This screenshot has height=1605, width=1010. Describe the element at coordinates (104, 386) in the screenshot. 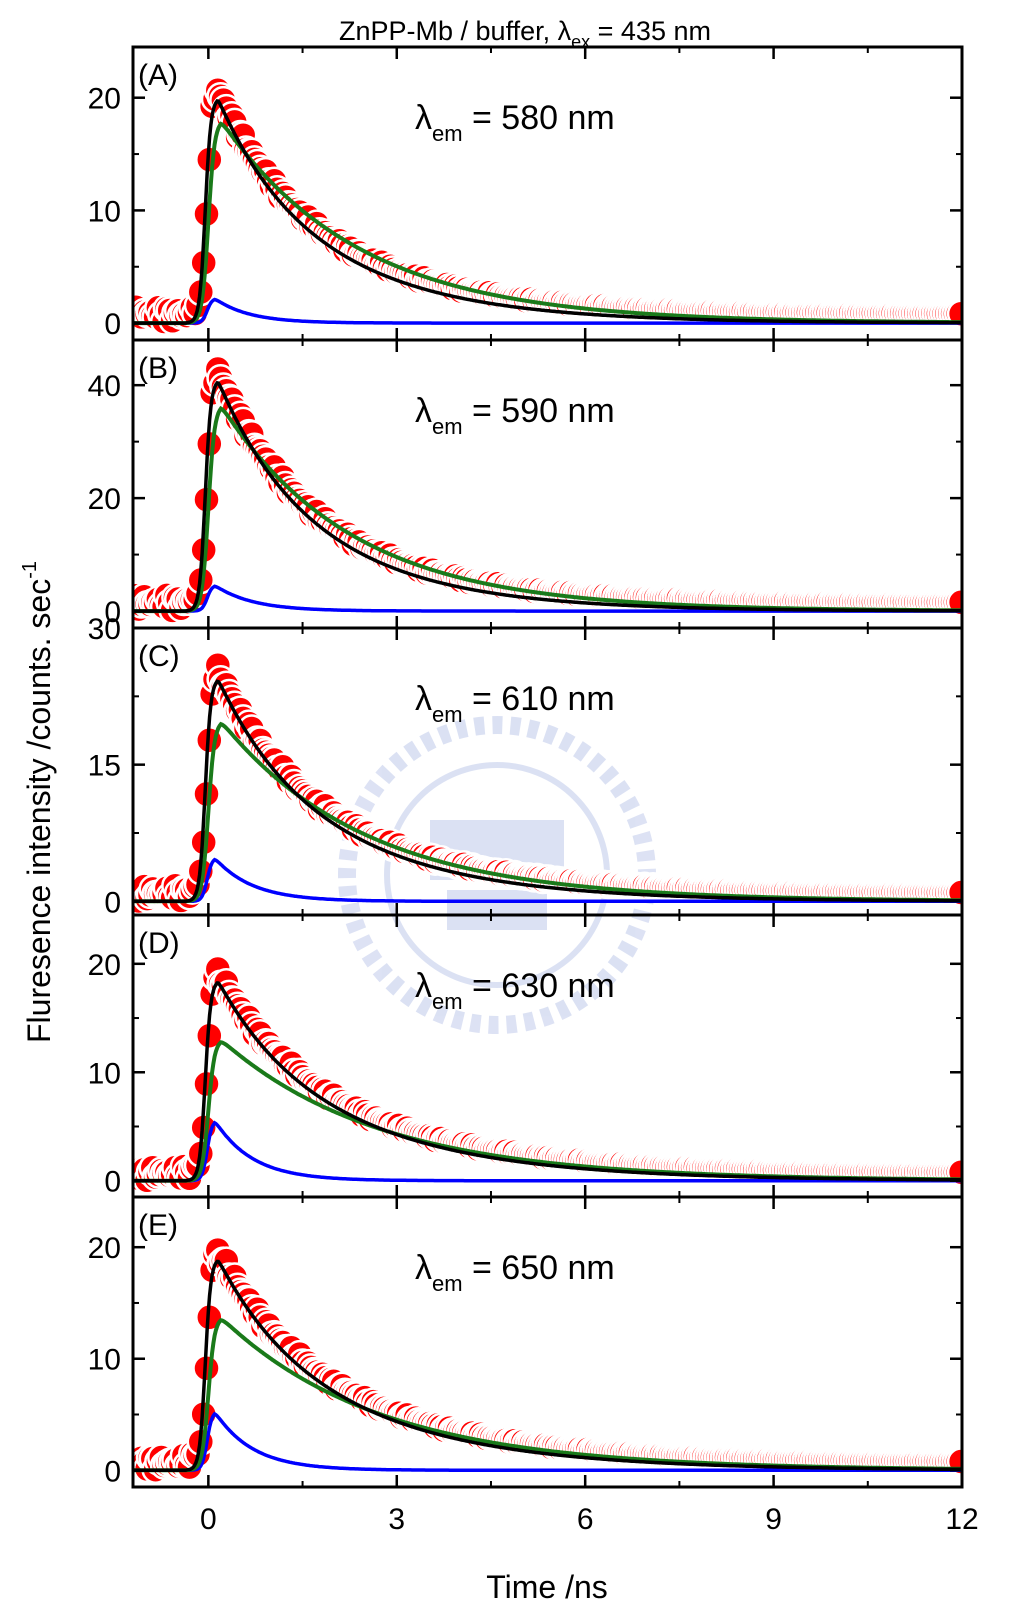

I see `y-tick-label: 40` at that location.